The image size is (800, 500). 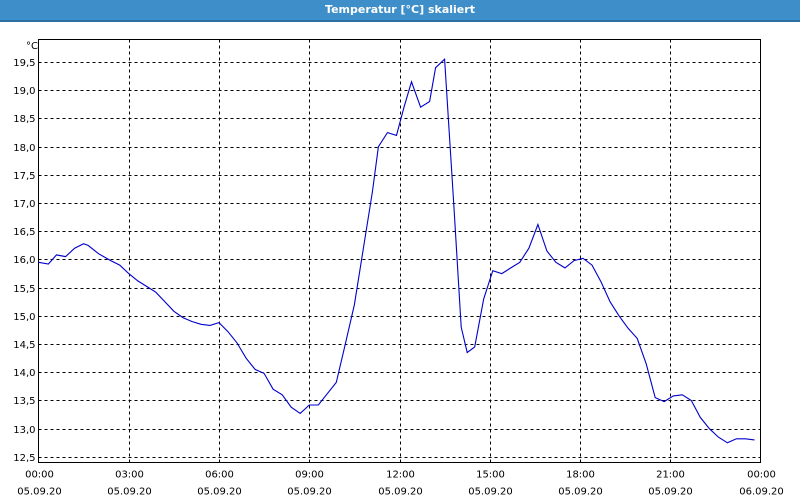 I want to click on y-tick-label: 13,0, so click(x=24, y=430).